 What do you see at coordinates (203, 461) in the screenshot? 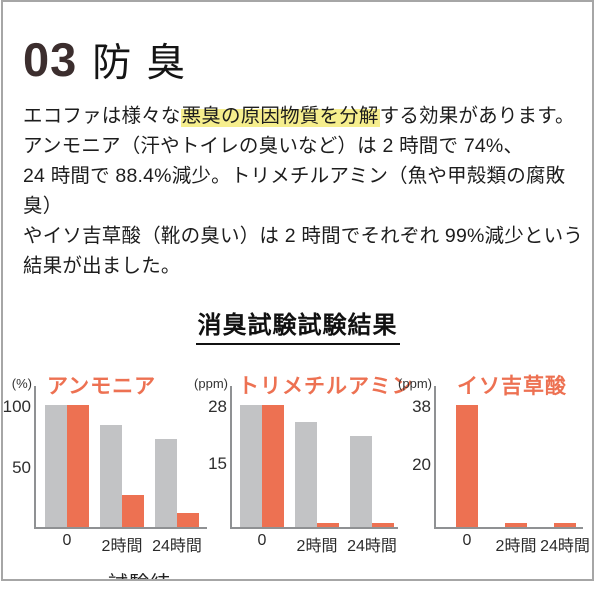
I see `y-axis-labels: (ppm) 28 15` at bounding box center [203, 461].